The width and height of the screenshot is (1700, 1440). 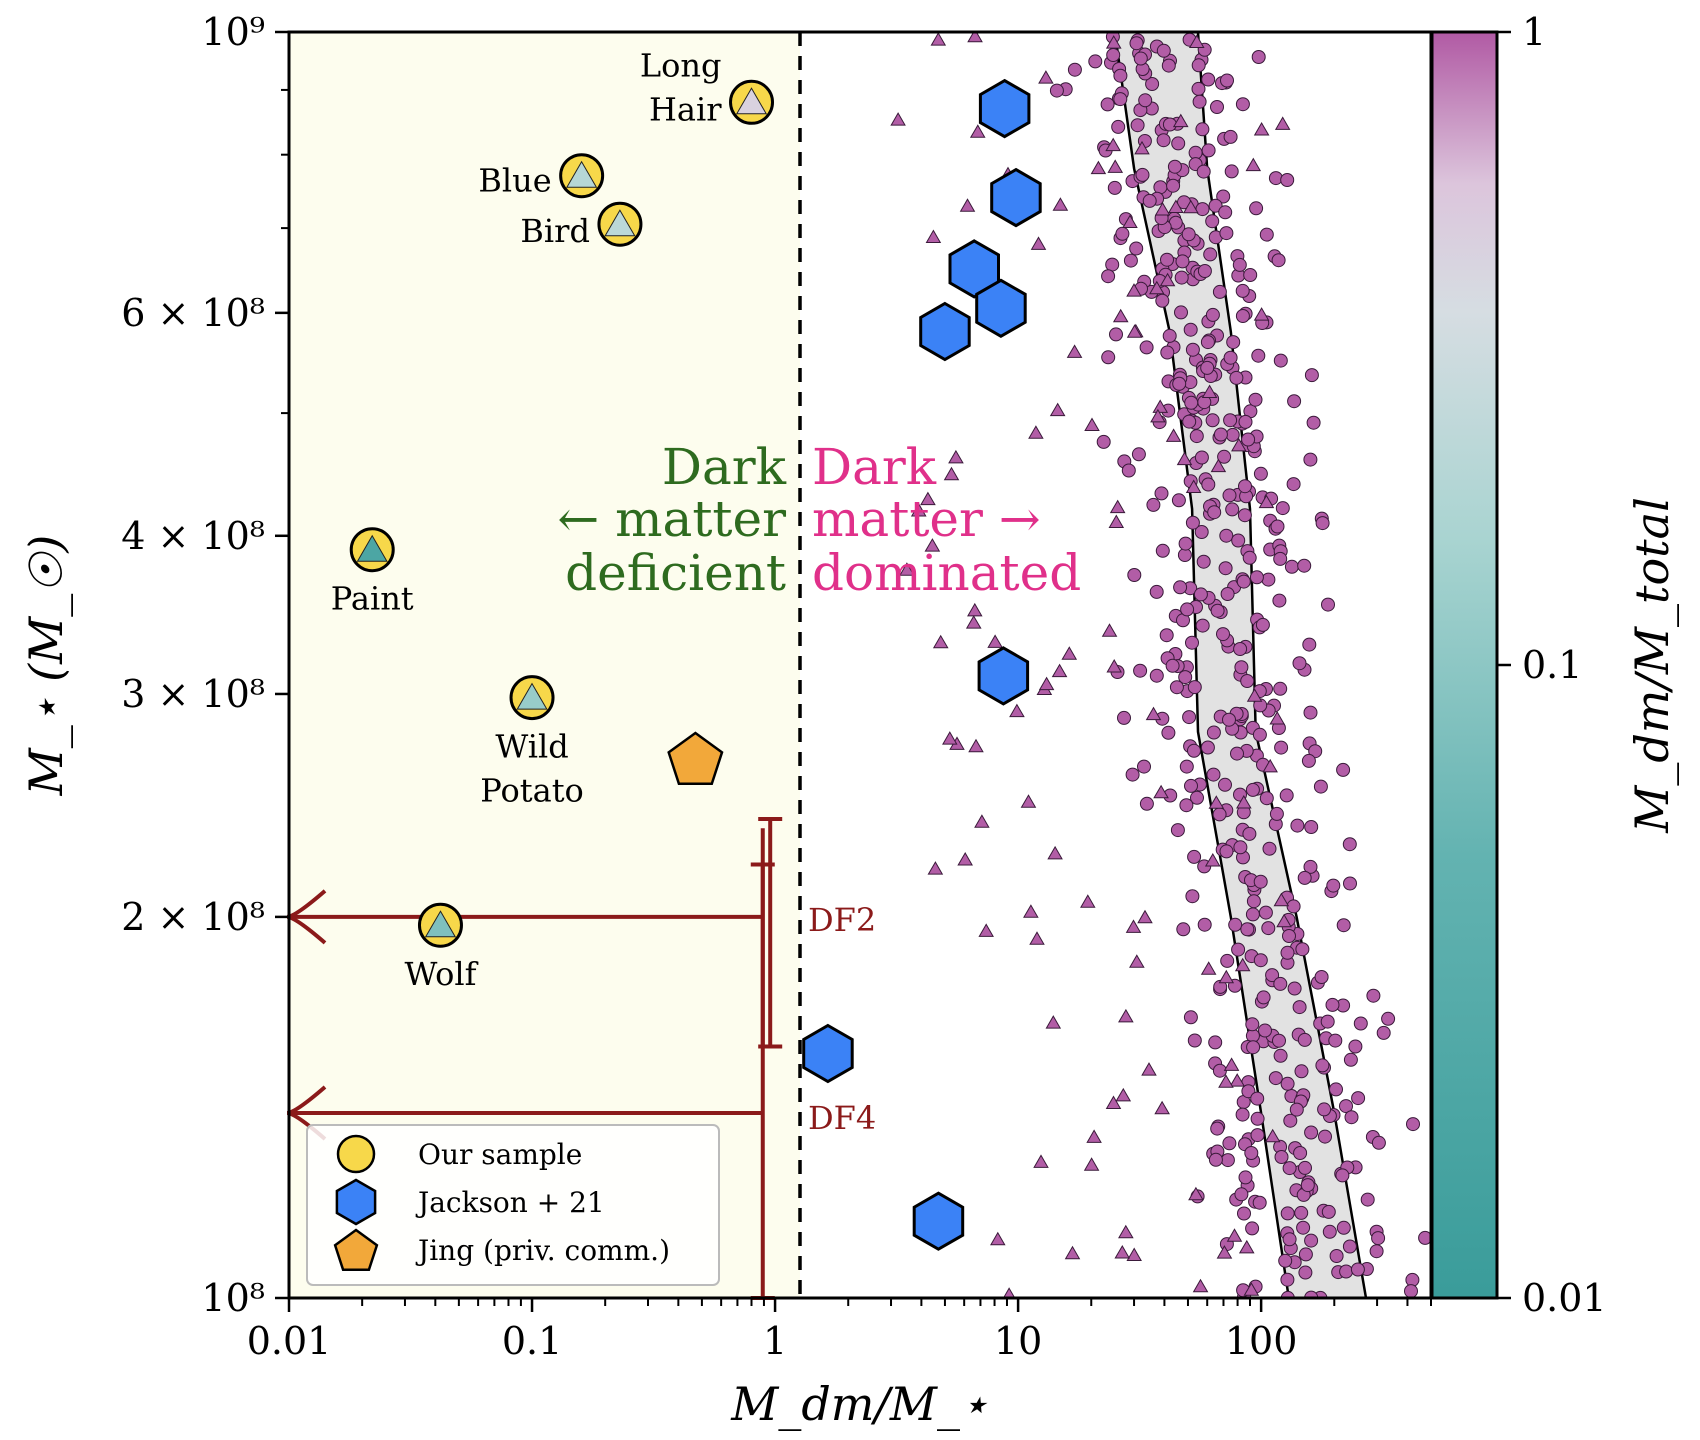 What do you see at coordinates (1534, 32) in the screenshot?
I see `colorbar-tick-label: 1` at bounding box center [1534, 32].